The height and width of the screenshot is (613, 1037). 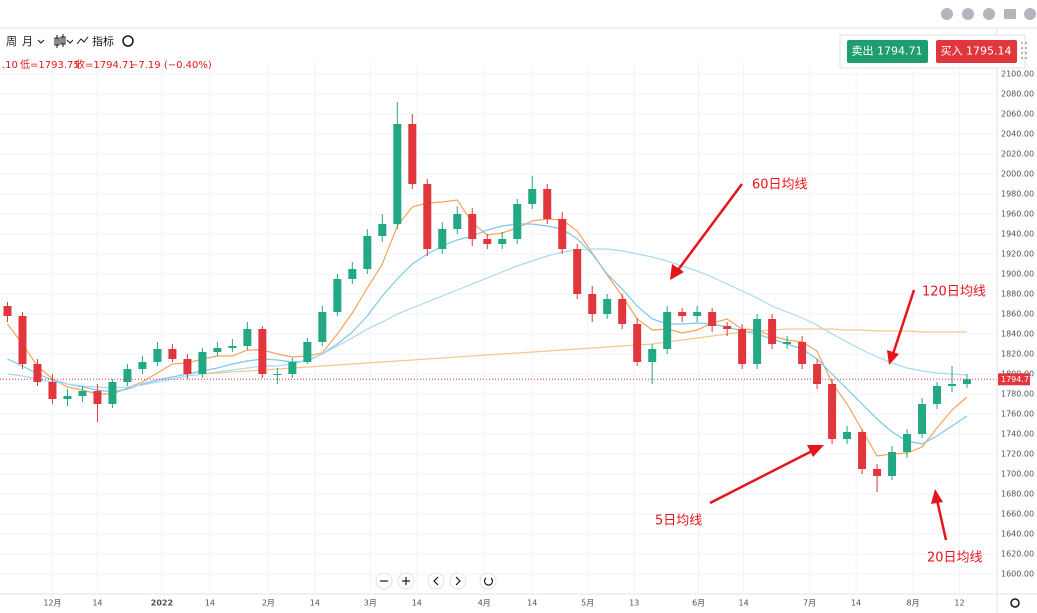 What do you see at coordinates (484, 603) in the screenshot?
I see `x-tick-label: 4月` at bounding box center [484, 603].